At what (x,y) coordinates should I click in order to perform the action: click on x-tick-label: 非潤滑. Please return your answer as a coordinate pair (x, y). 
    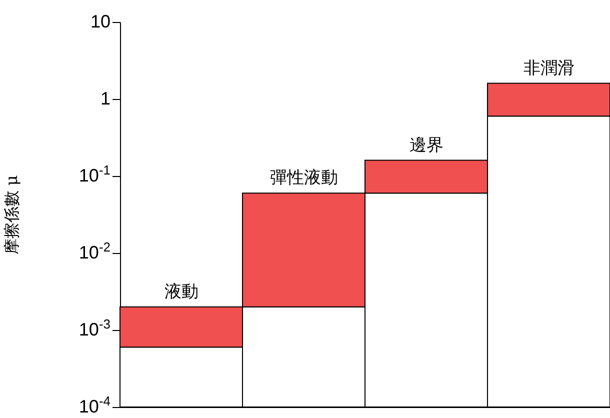
    Looking at the image, I should click on (548, 68).